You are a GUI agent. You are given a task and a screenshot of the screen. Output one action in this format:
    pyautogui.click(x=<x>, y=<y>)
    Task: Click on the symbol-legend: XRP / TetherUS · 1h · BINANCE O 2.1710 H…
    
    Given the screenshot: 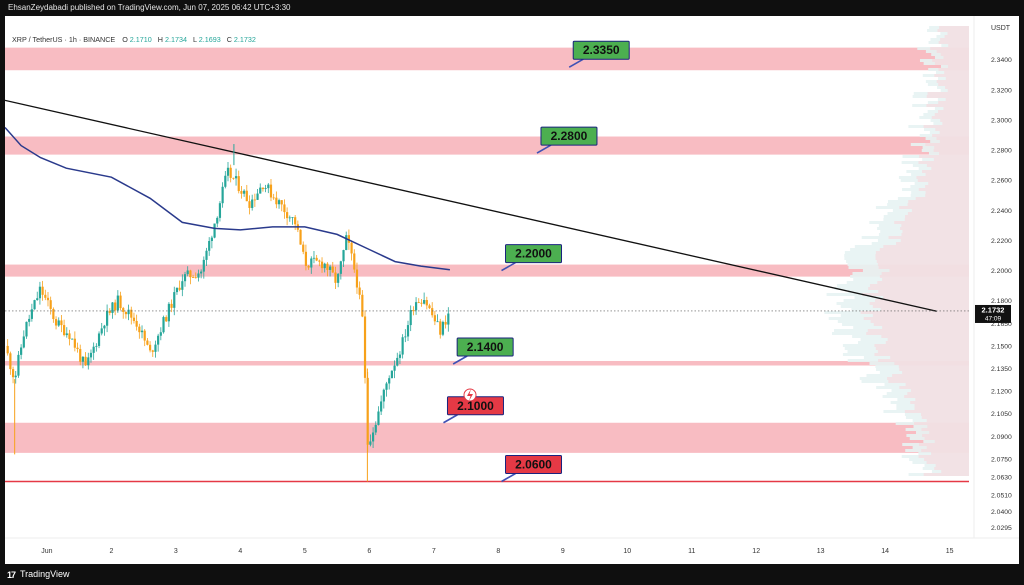 What is the action you would take?
    pyautogui.click(x=134, y=39)
    